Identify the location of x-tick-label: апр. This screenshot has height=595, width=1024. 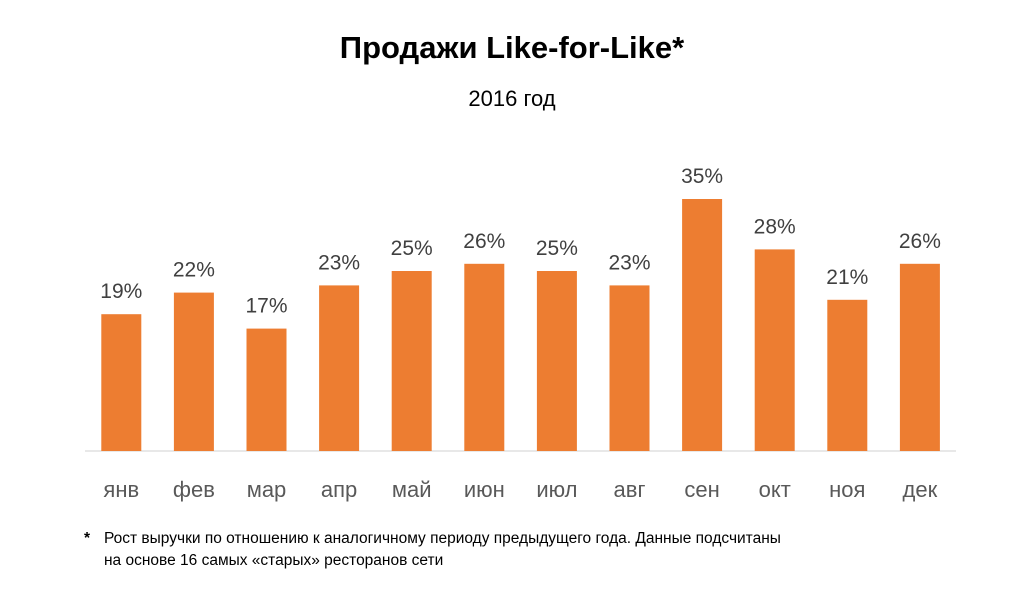
(339, 489).